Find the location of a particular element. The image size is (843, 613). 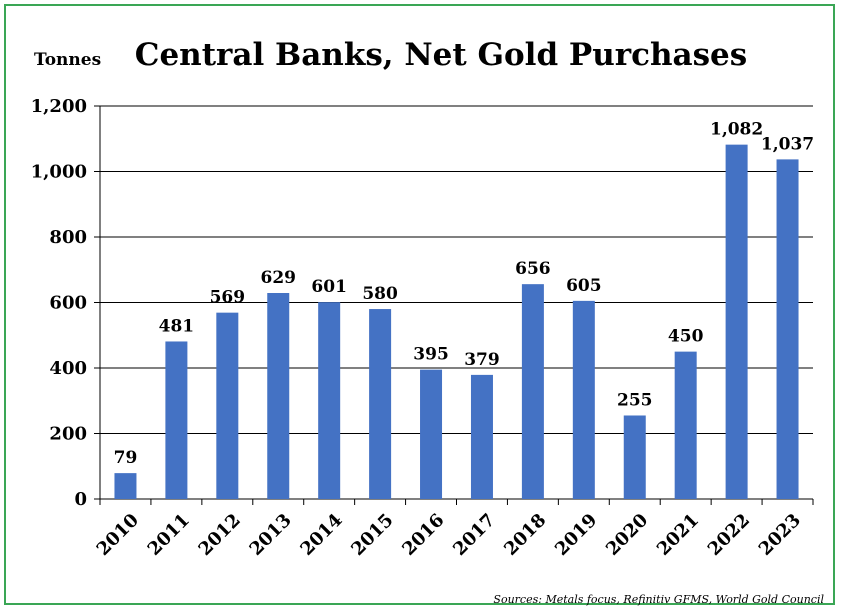

y-axis-unit-label: Tonnes is located at coordinates (67, 60).